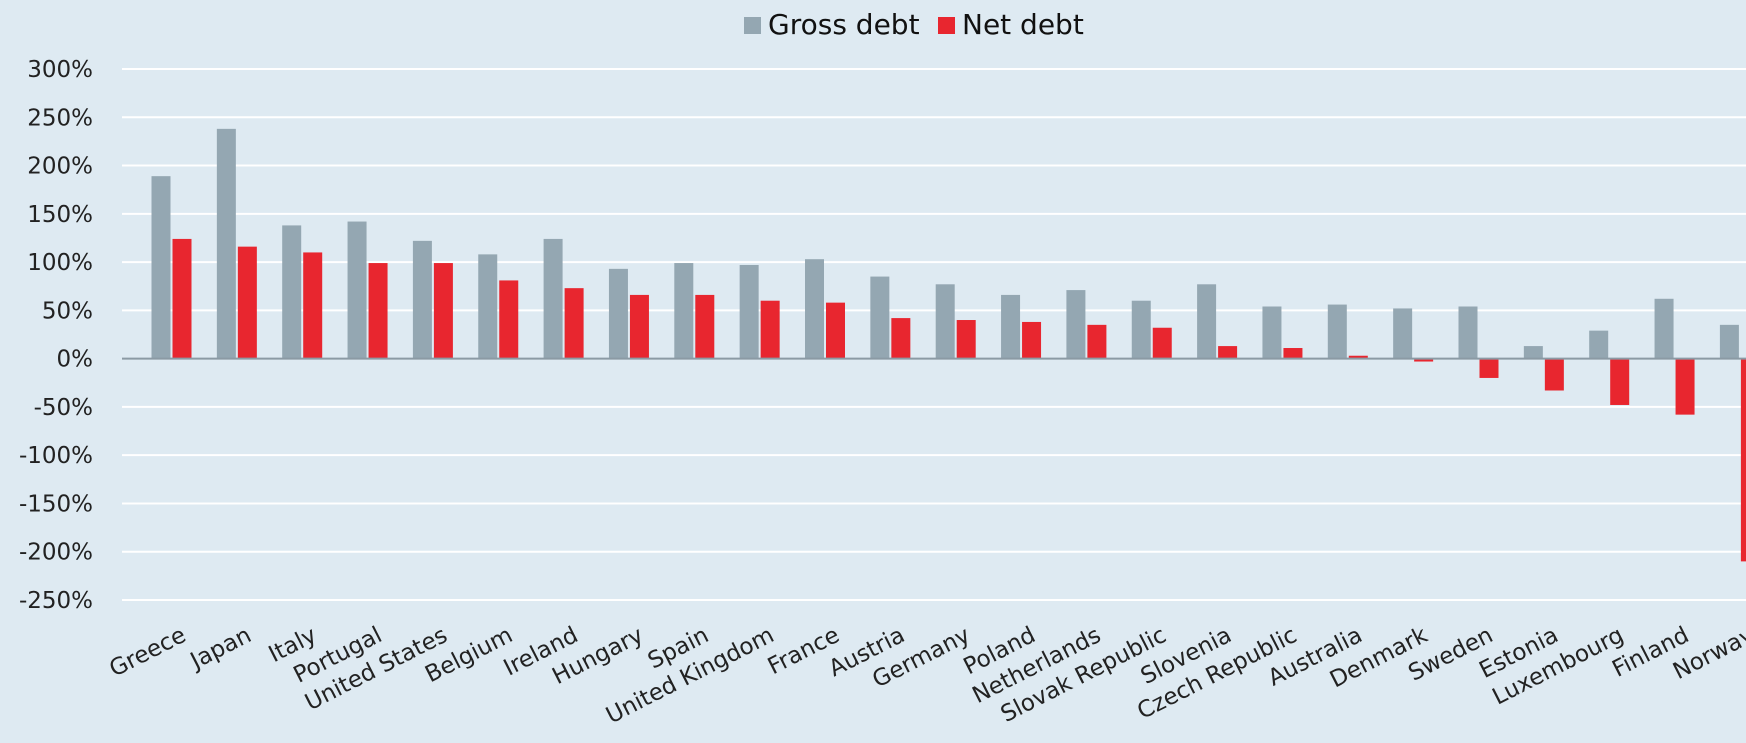  What do you see at coordinates (1076, 324) in the screenshot?
I see `bar-gross-debt-netherlands` at bounding box center [1076, 324].